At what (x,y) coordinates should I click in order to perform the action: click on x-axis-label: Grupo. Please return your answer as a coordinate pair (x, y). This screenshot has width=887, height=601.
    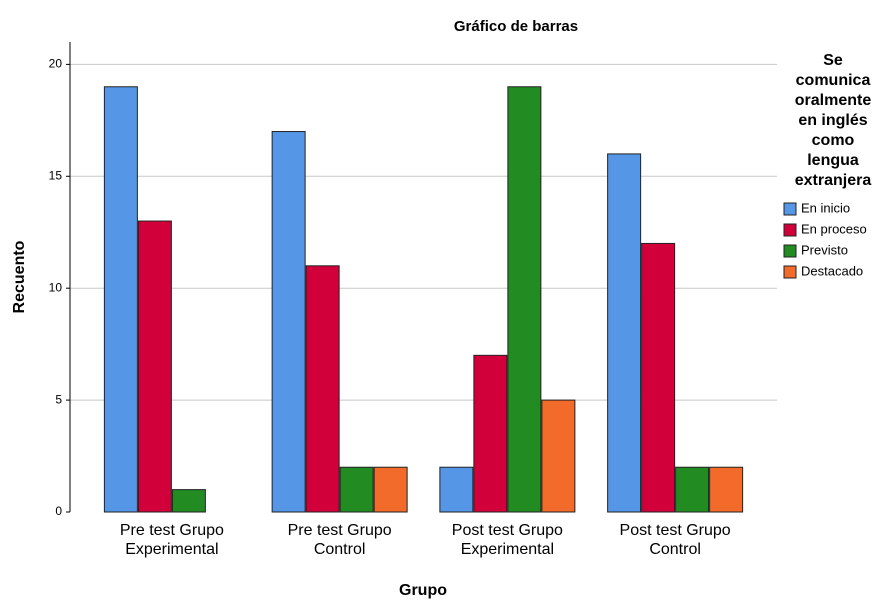
    Looking at the image, I should click on (423, 590).